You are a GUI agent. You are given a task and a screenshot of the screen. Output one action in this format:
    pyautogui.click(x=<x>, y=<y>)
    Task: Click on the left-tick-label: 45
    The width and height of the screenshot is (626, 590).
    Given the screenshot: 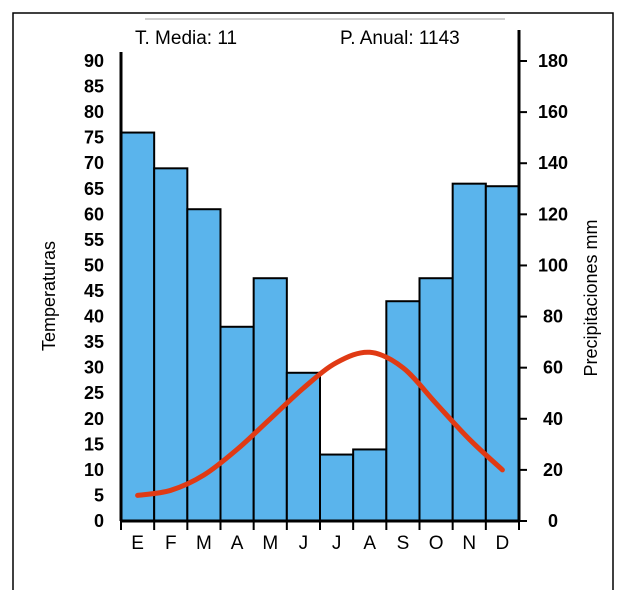 What is the action you would take?
    pyautogui.click(x=94, y=291)
    